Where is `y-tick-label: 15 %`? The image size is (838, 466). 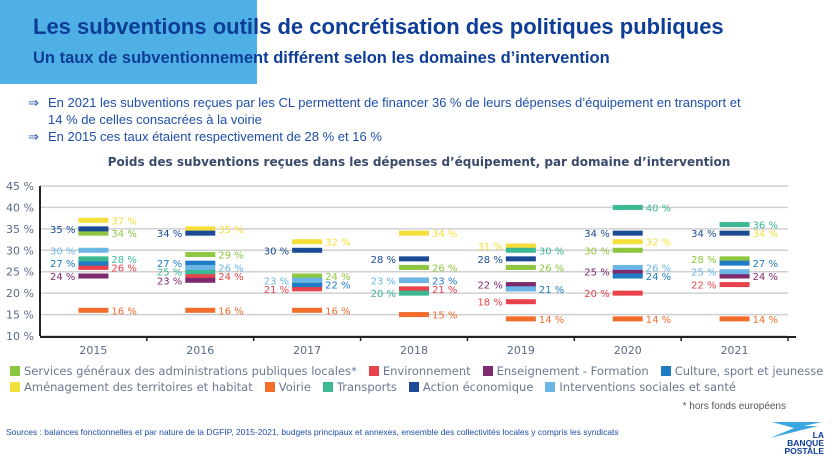 y-tick-label: 15 % is located at coordinates (20, 315).